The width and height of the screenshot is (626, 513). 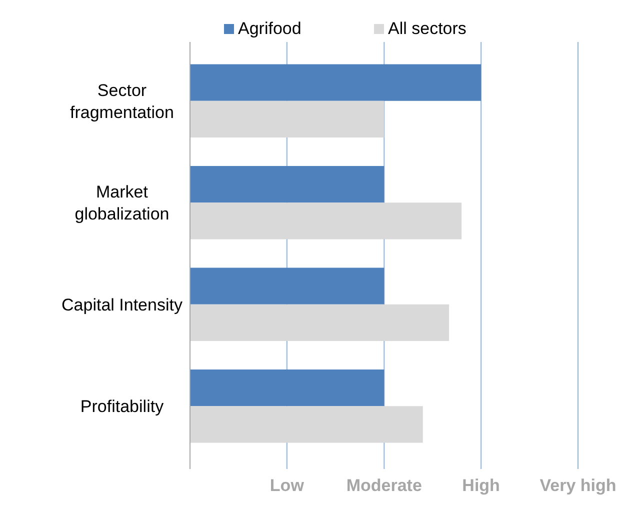 What do you see at coordinates (122, 304) in the screenshot?
I see `y-tick-label: Capital Intensity` at bounding box center [122, 304].